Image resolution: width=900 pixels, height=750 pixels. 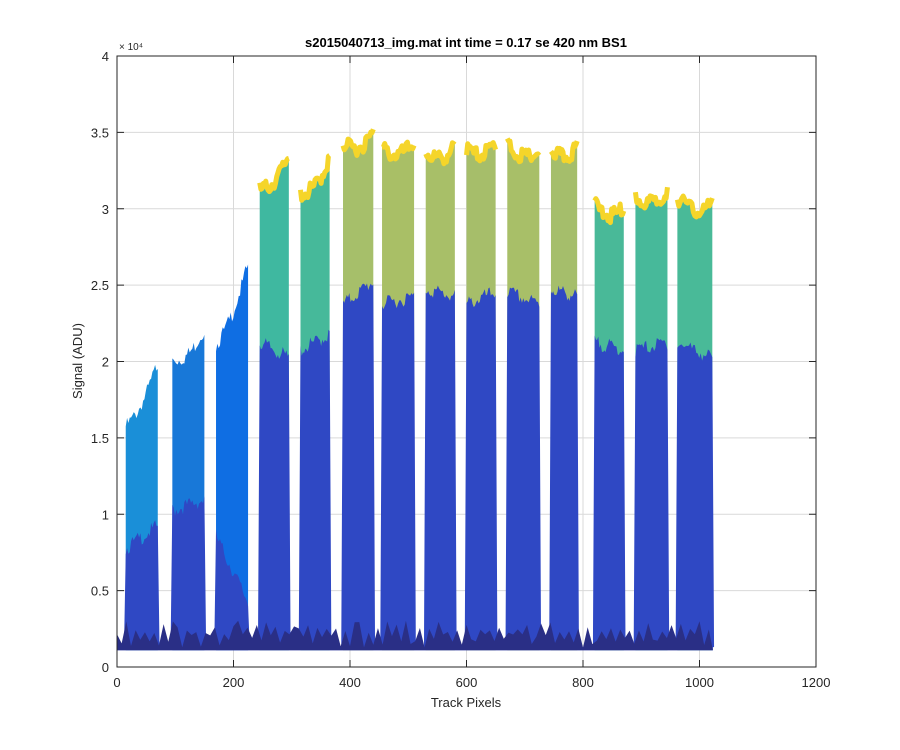 I want to click on x-tick-label: 800, so click(x=583, y=682).